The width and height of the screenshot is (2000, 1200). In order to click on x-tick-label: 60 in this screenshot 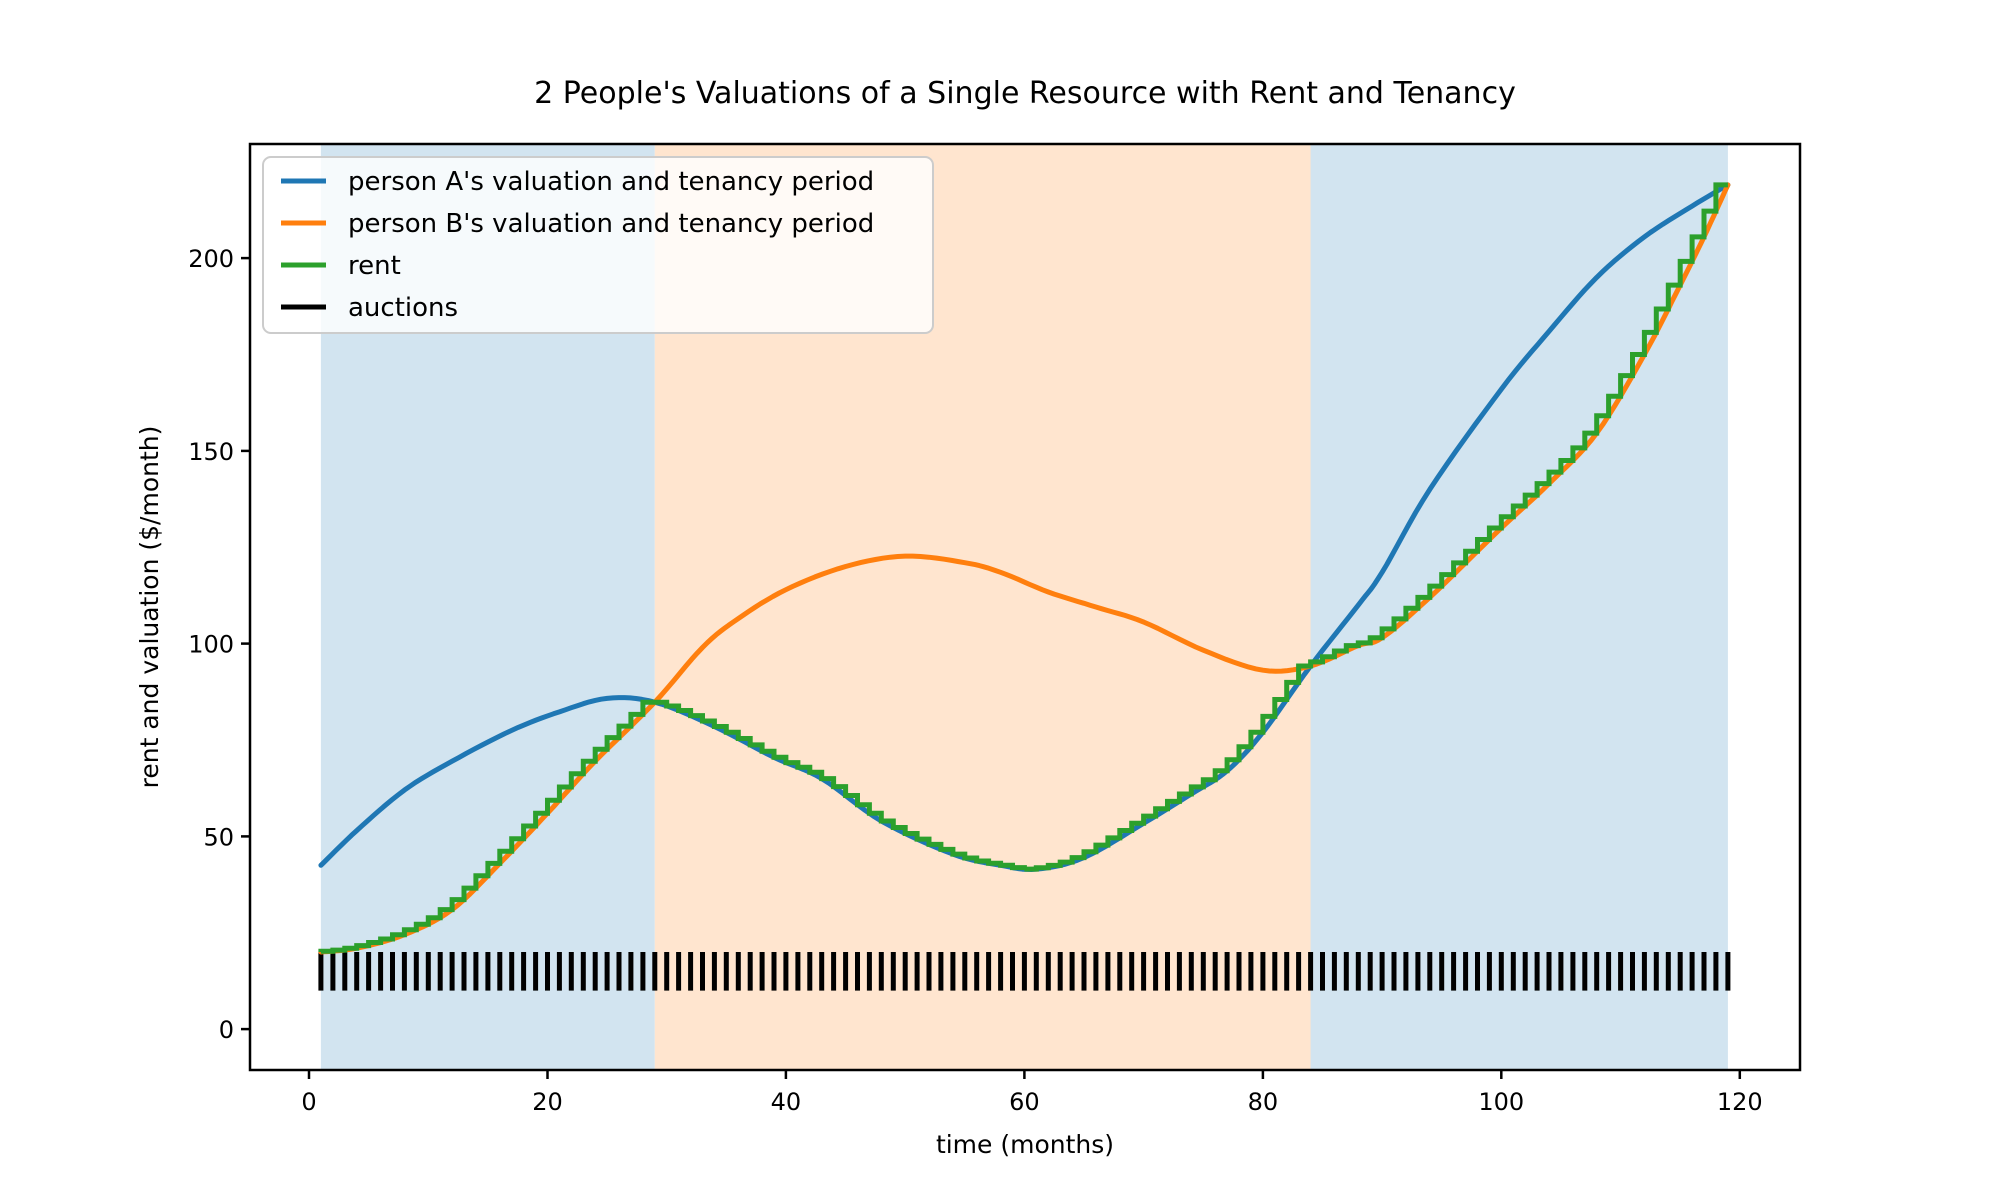, I will do `click(1024, 1102)`.